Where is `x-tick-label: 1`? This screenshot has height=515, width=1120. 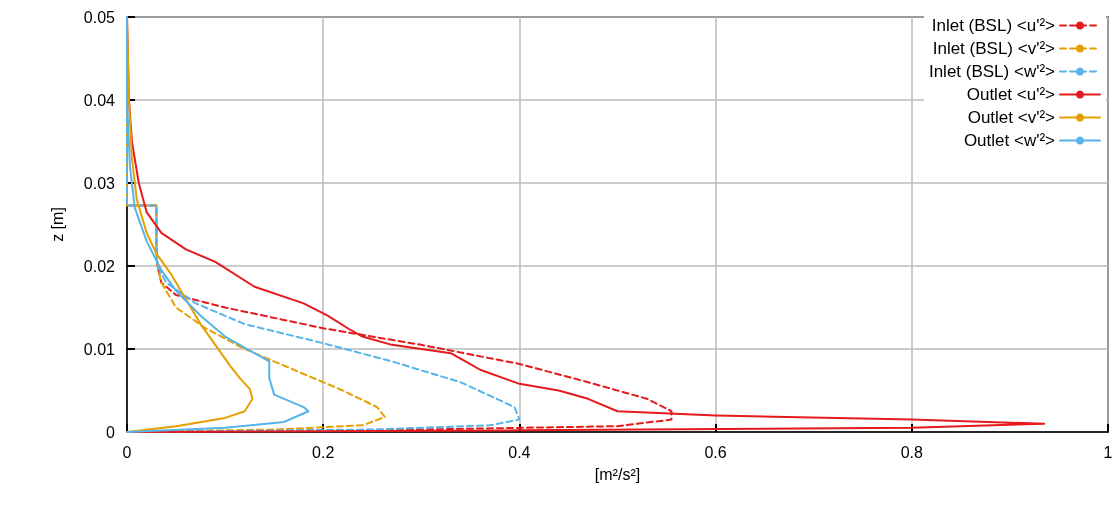
x-tick-label: 1 is located at coordinates (1108, 452).